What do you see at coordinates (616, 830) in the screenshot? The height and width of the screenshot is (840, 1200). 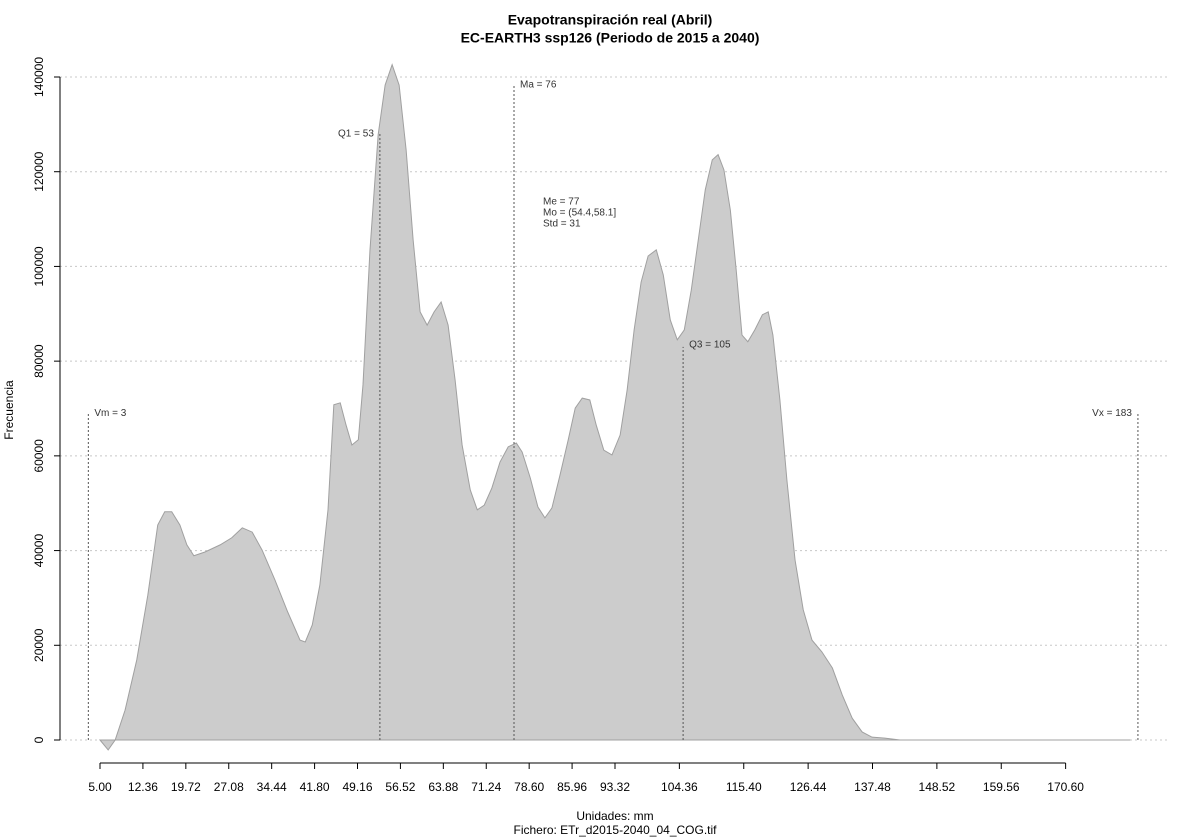 I see `caption: Fichero: ETr_d2015-2040_04_COG.tif` at bounding box center [616, 830].